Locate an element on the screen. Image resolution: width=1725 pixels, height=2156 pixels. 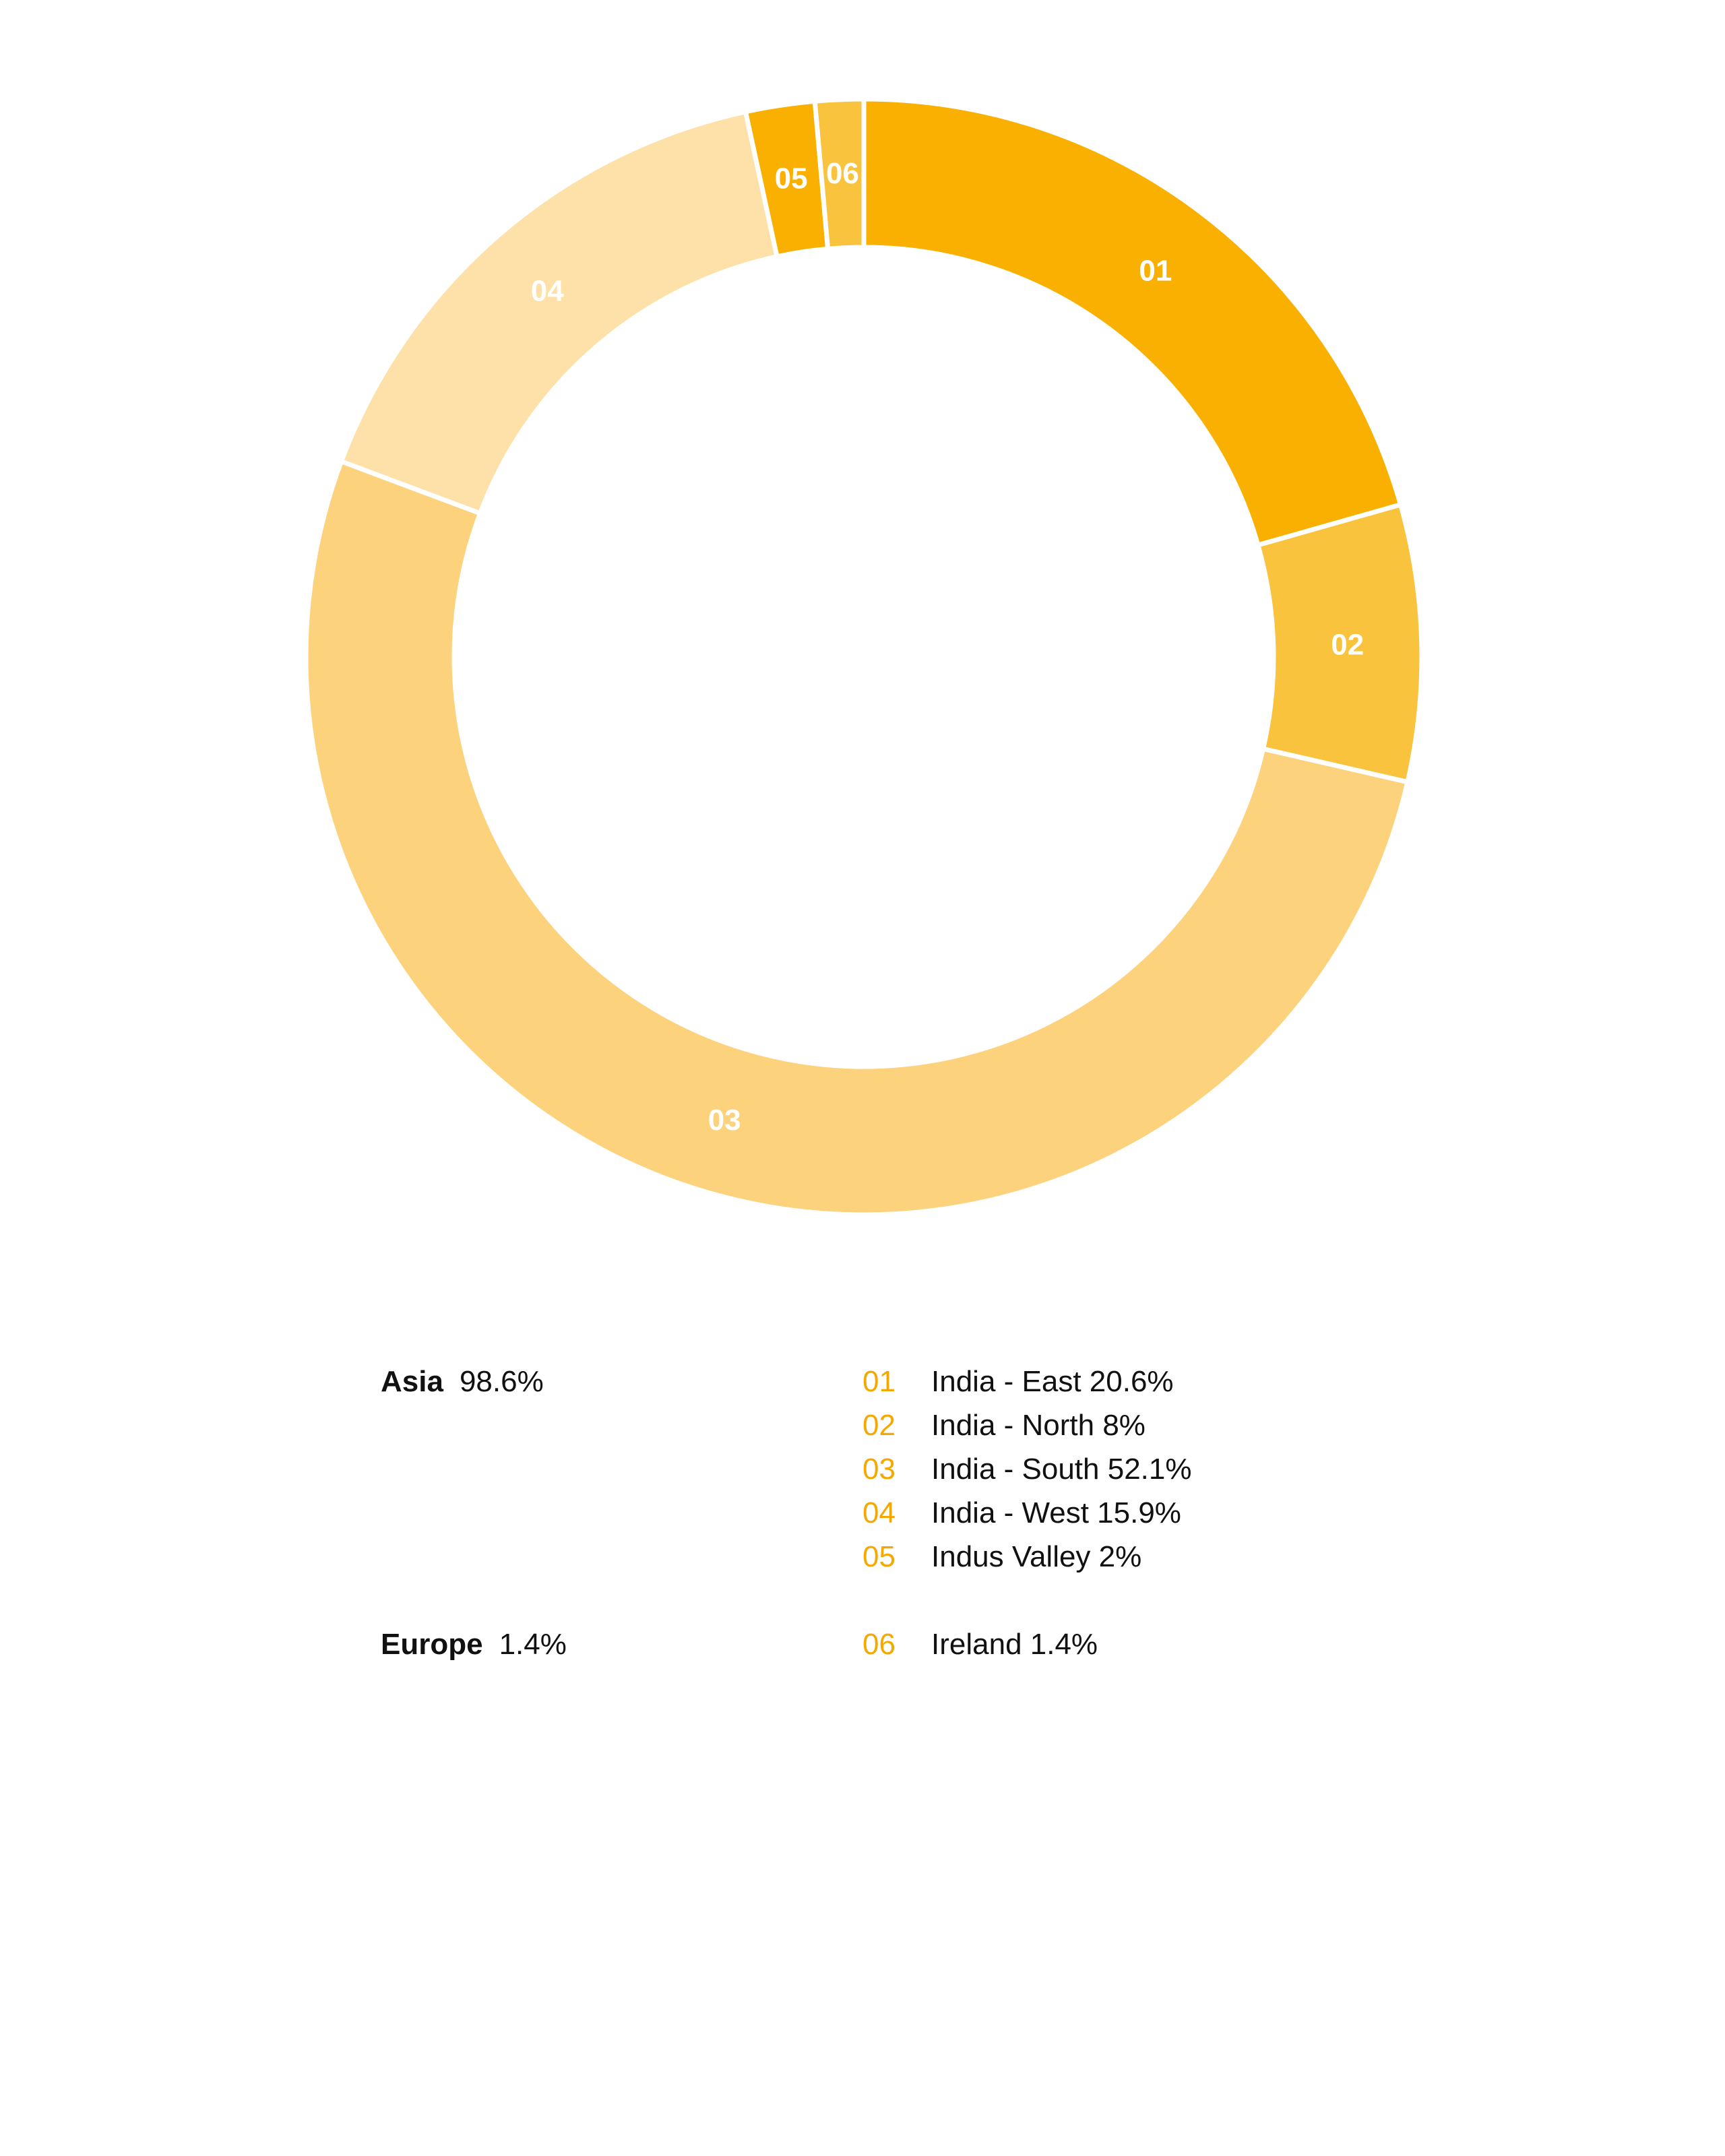
segment-label-04: 04 is located at coordinates (547, 290).